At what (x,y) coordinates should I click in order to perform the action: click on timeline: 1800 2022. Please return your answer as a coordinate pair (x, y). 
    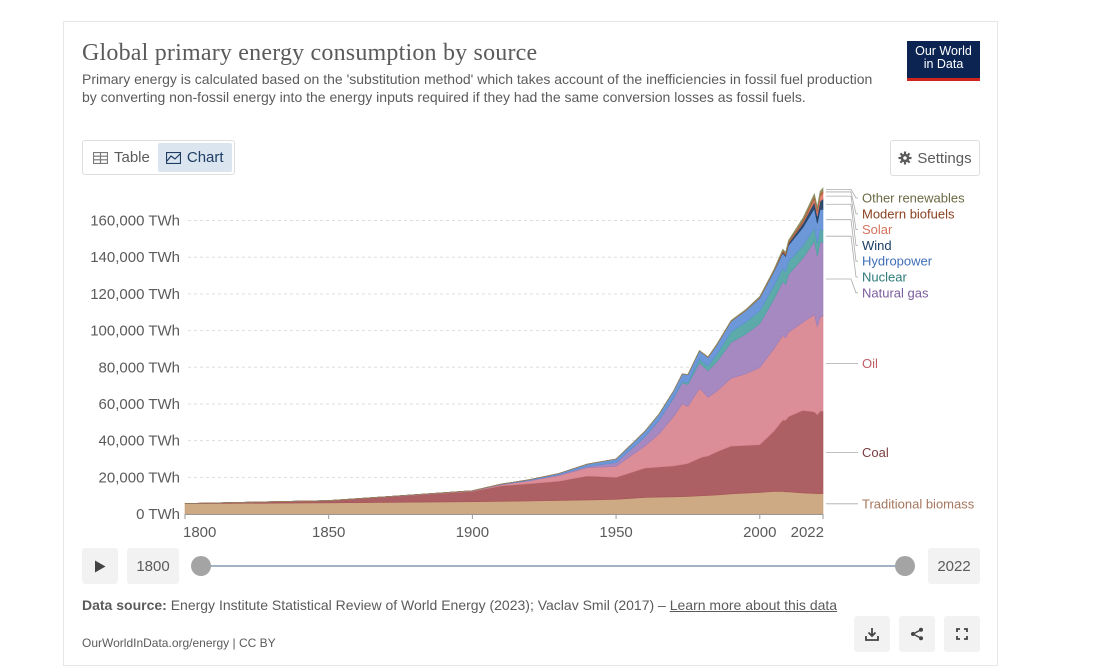
    Looking at the image, I should click on (531, 566).